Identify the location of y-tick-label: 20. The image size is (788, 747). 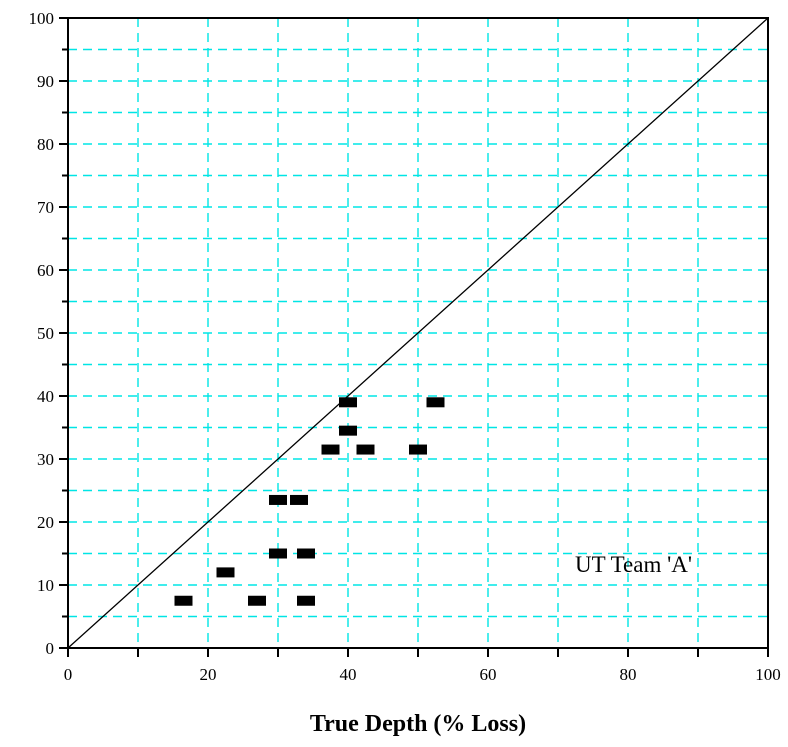
(45, 522).